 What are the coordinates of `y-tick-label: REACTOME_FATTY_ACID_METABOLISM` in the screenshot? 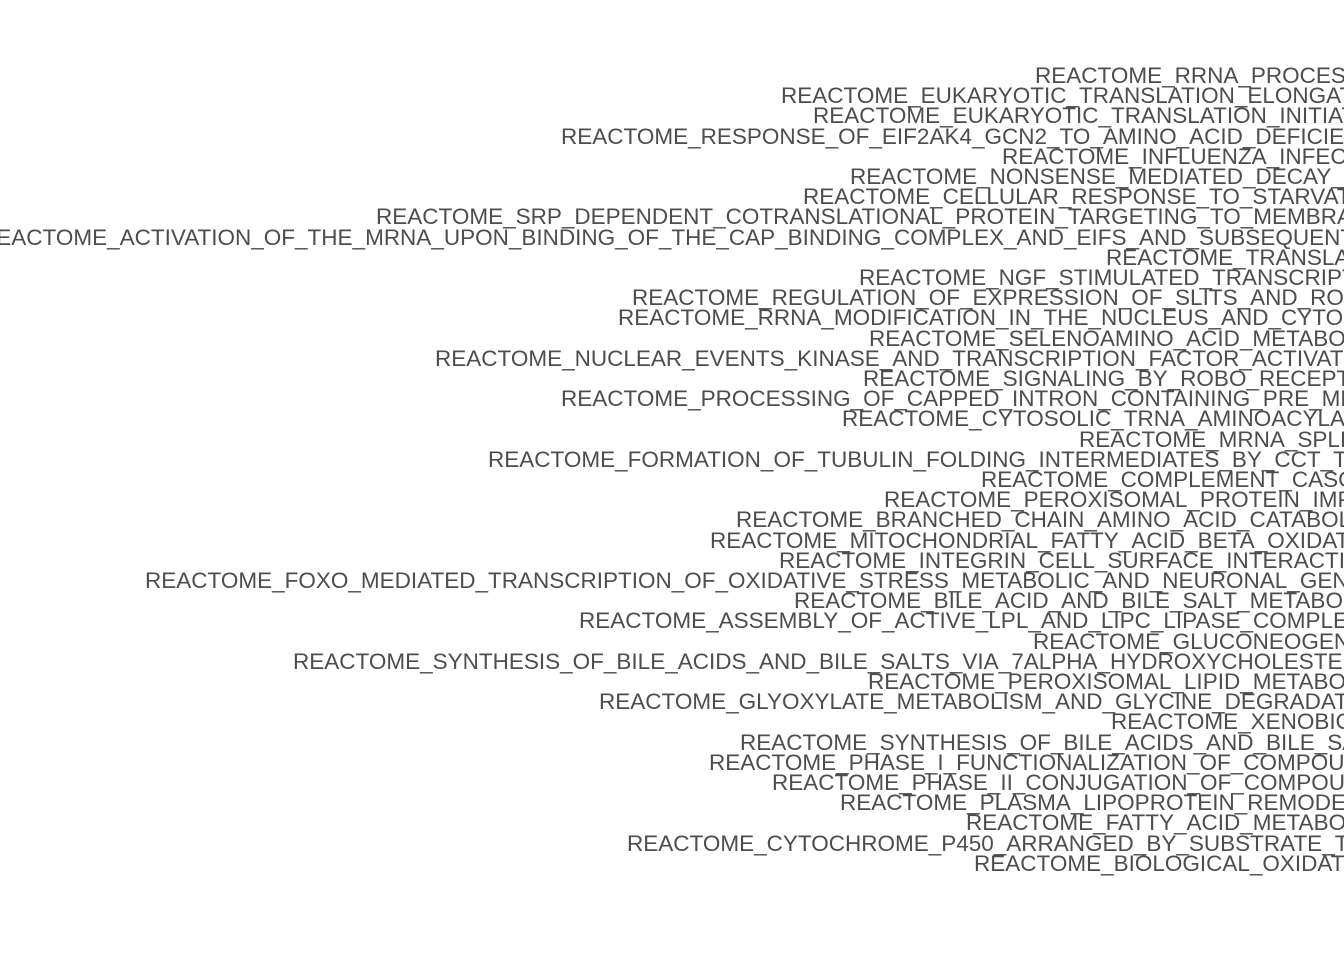 It's located at (1155, 823).